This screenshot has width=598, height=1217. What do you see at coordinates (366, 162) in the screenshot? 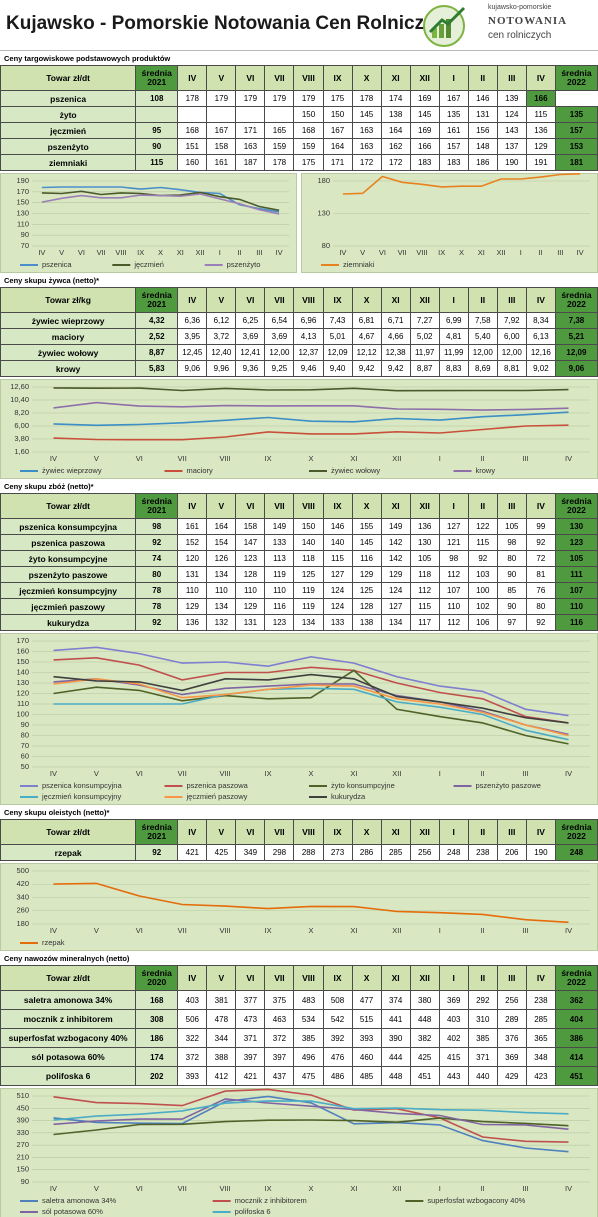
I see `price-cell: 172` at bounding box center [366, 162].